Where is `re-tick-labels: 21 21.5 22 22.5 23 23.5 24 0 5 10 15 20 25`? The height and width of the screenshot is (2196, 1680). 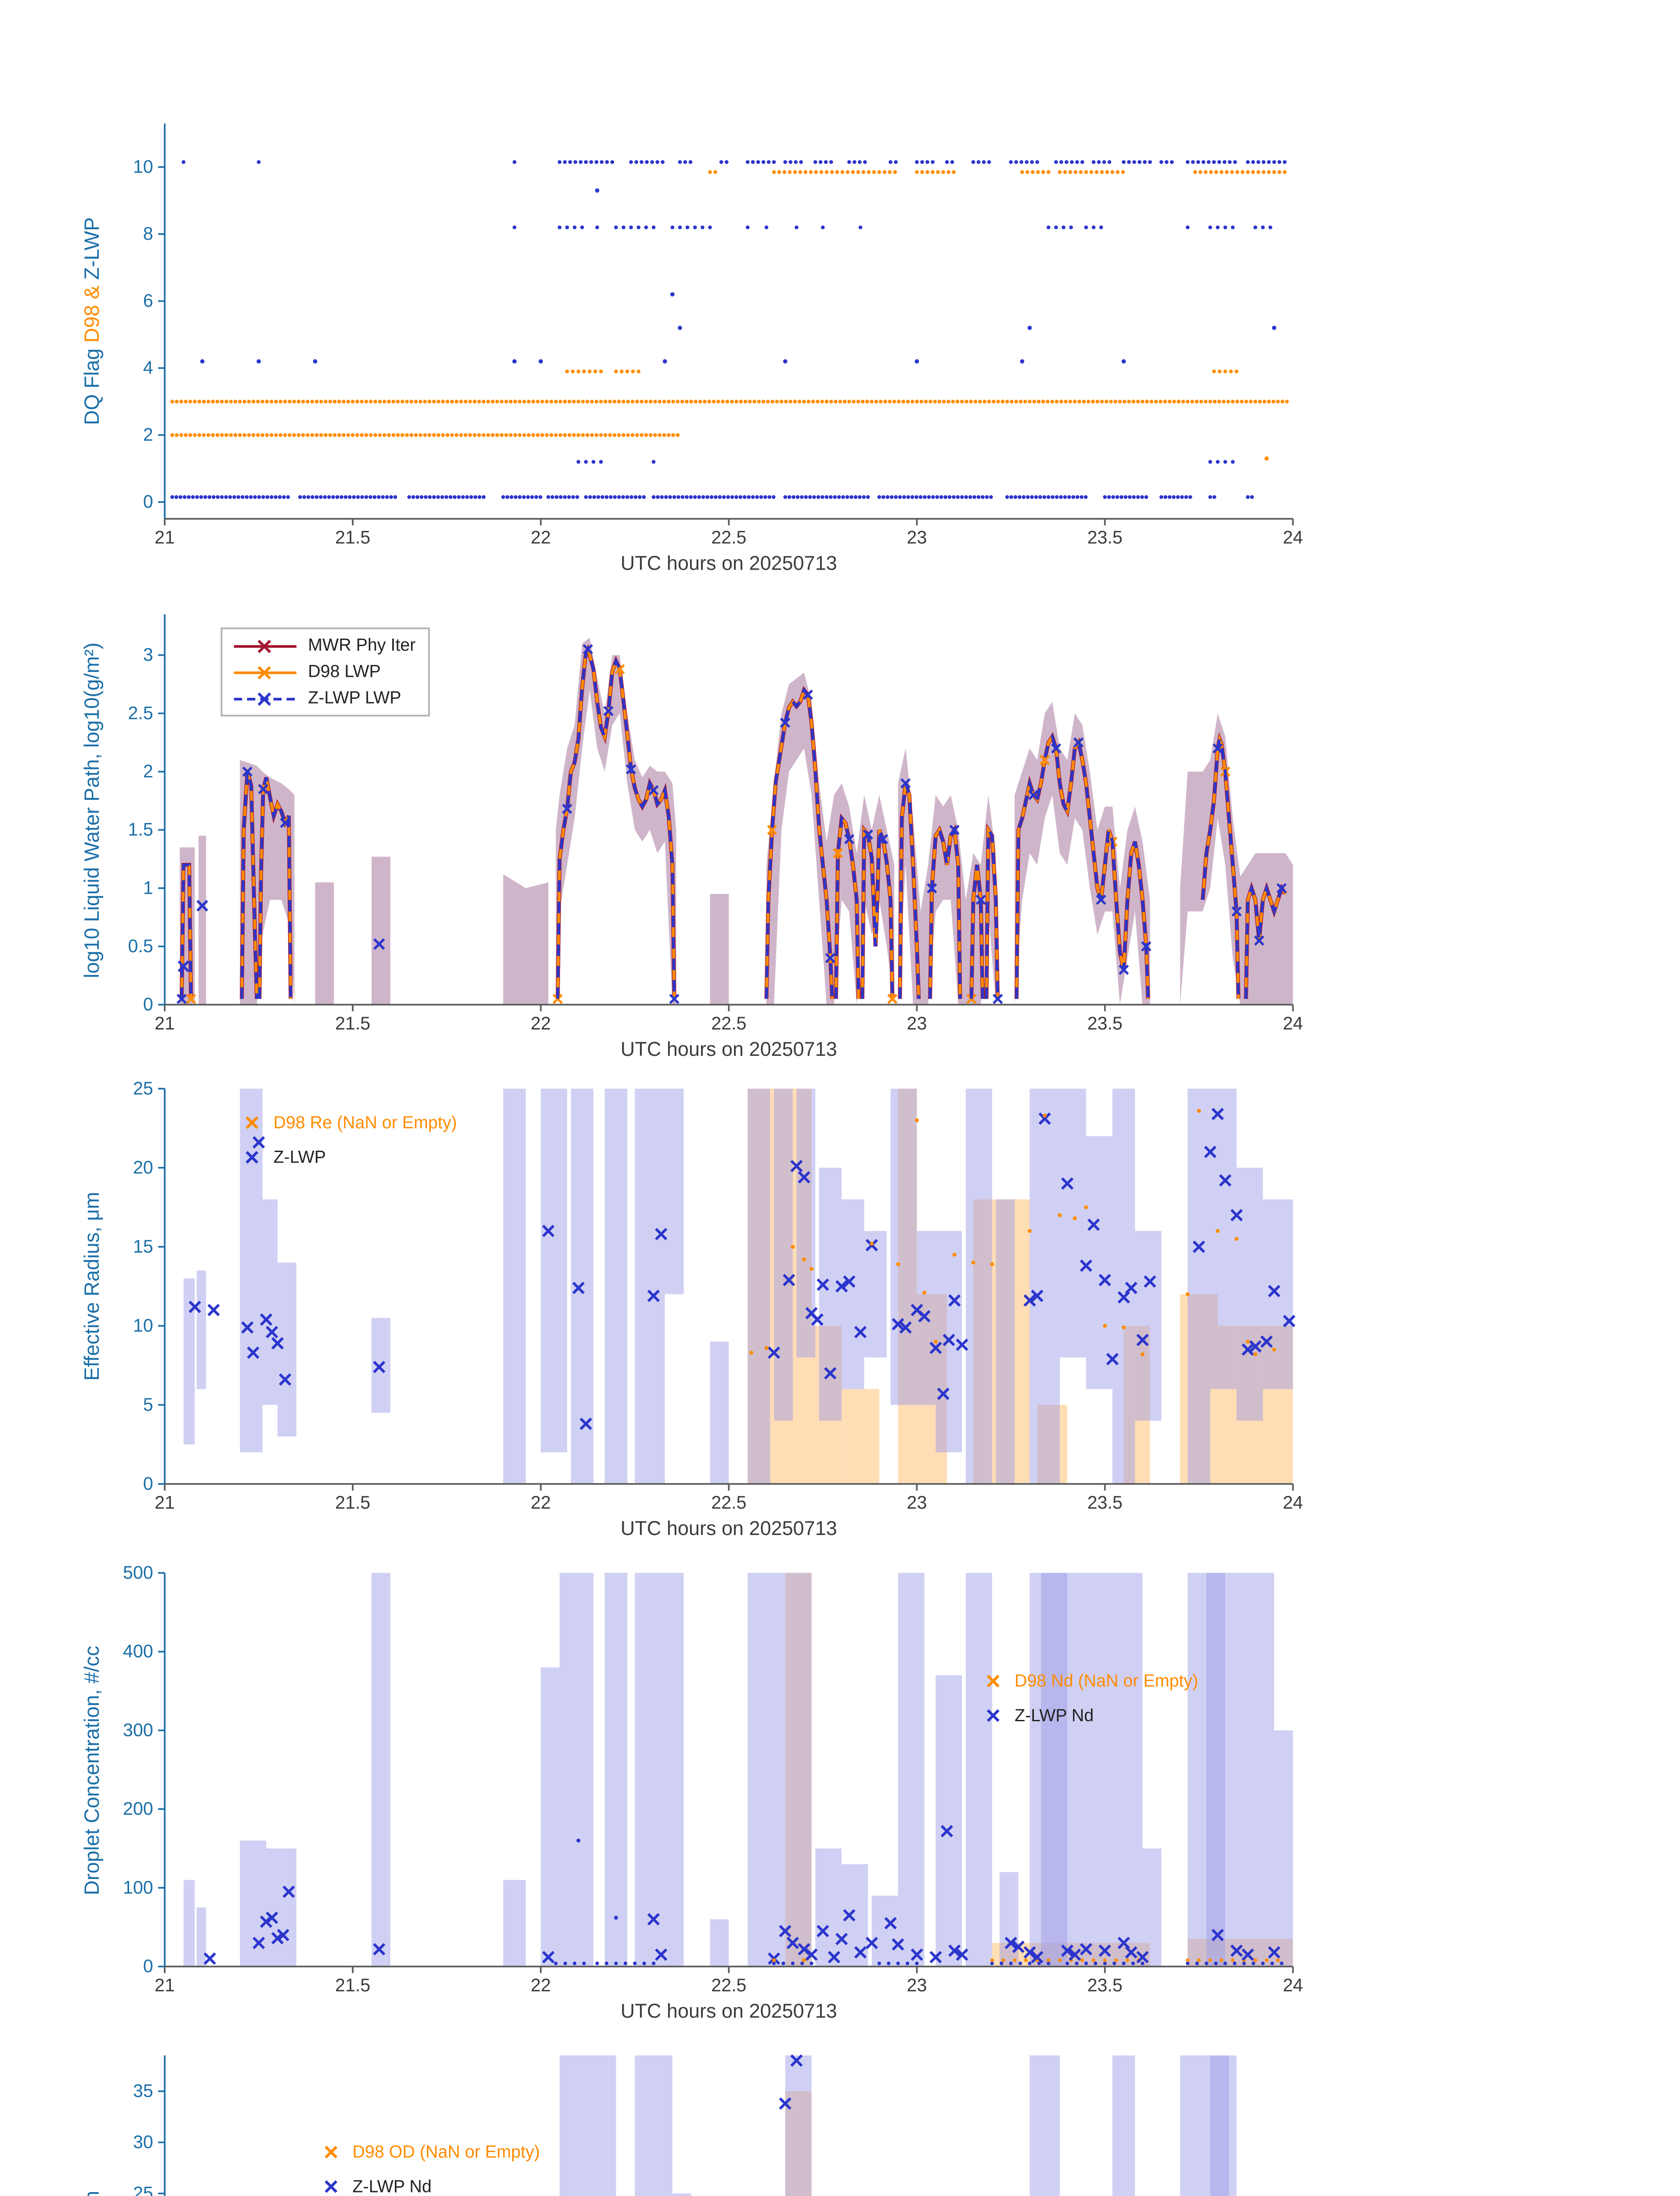
re-tick-labels: 21 21.5 22 22.5 23 23.5 24 0 5 10 15 20 25 is located at coordinates (718, 1295).